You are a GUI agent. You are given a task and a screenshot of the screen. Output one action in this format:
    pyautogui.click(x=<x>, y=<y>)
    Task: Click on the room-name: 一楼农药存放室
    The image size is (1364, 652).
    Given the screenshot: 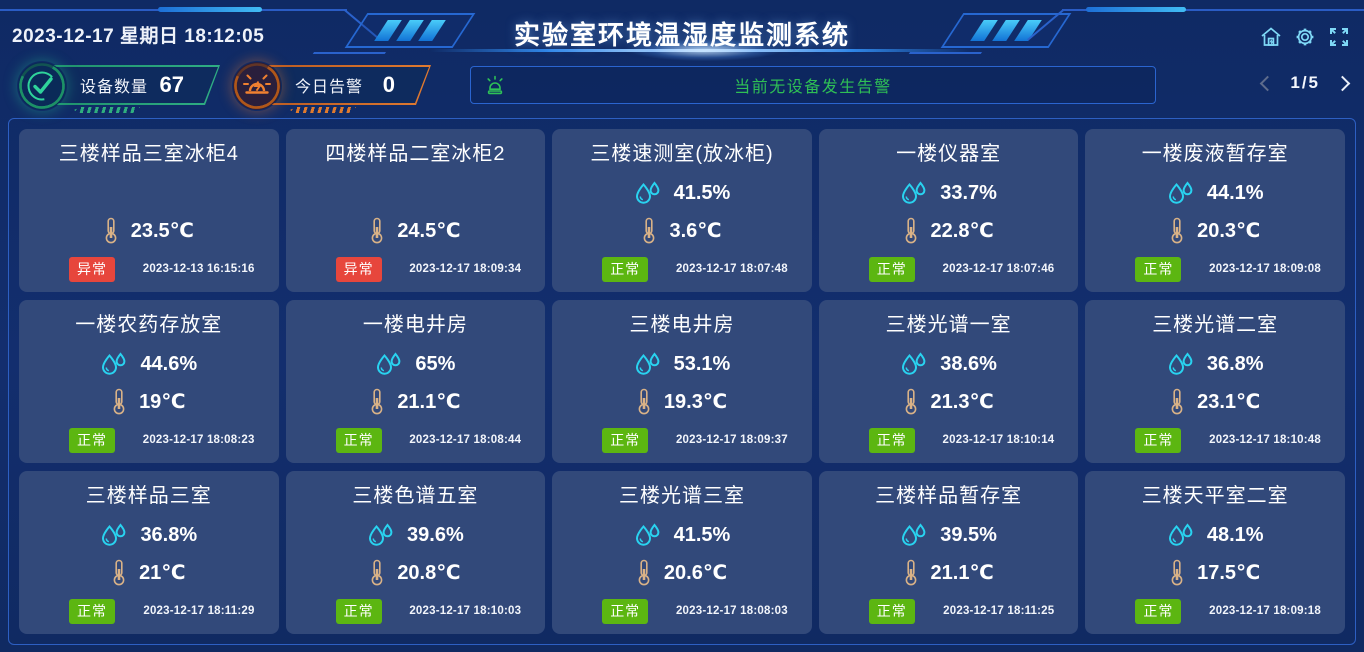 What is the action you would take?
    pyautogui.click(x=149, y=325)
    